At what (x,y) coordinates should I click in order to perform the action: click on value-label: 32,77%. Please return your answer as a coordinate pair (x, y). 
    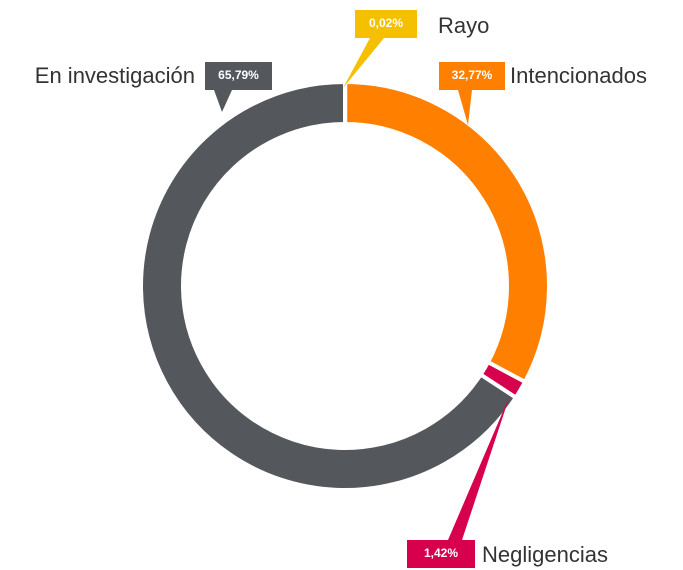
    Looking at the image, I should click on (472, 75).